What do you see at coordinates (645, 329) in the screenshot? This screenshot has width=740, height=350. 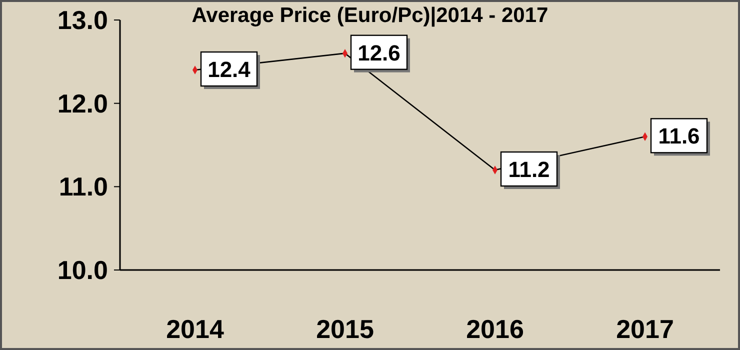 I see `x-tick-label: 2017` at bounding box center [645, 329].